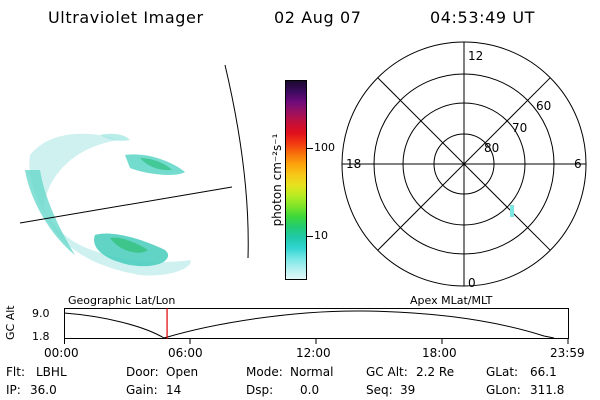  Describe the element at coordinates (543, 372) in the screenshot. I see `status-glat-value: 66.1` at that location.